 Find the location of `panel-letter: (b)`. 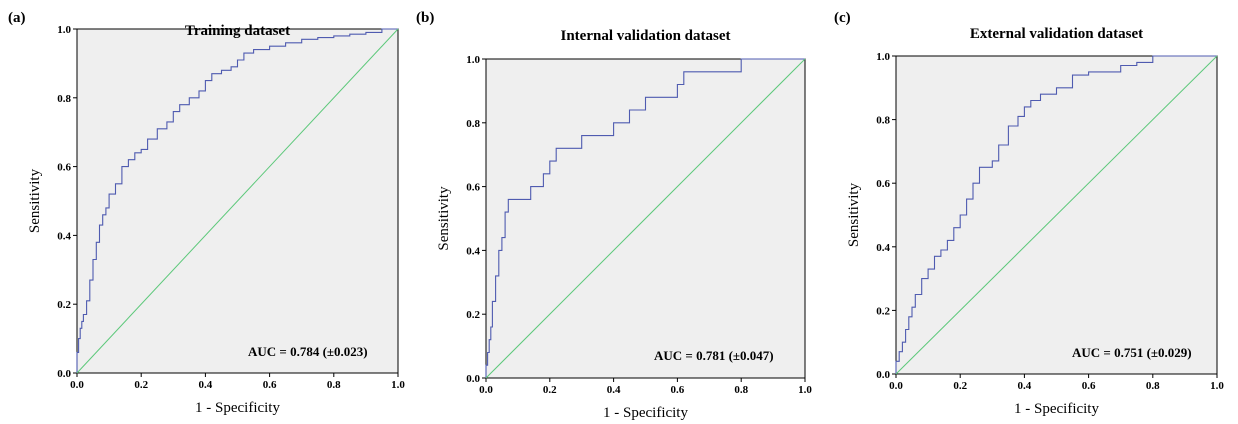

panel-letter: (b) is located at coordinates (425, 18).